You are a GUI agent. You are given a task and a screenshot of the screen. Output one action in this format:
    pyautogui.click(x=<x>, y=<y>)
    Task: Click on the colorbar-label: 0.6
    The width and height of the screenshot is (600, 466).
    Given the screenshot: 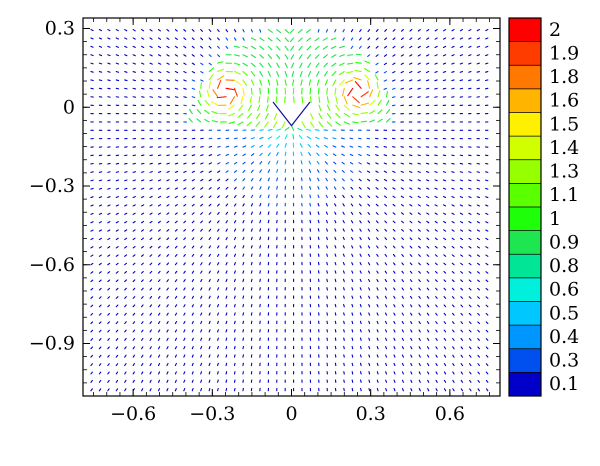 What is the action you would take?
    pyautogui.click(x=564, y=290)
    